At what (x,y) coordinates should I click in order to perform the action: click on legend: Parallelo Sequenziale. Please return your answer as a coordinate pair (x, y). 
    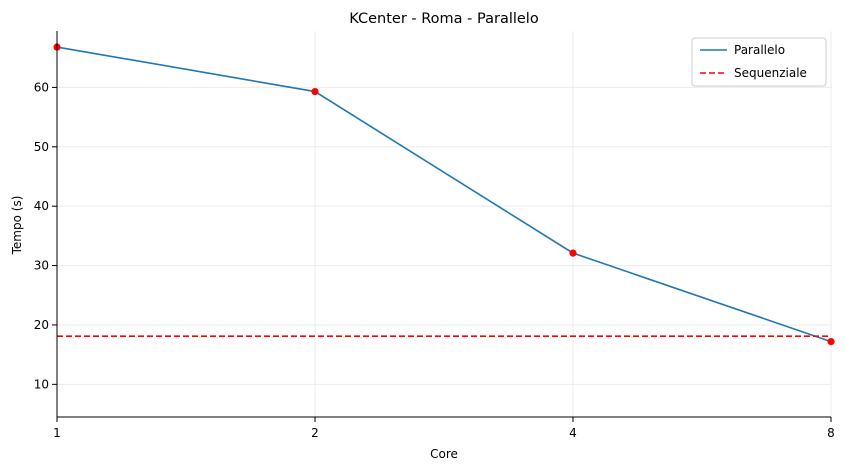
    Looking at the image, I should click on (759, 62).